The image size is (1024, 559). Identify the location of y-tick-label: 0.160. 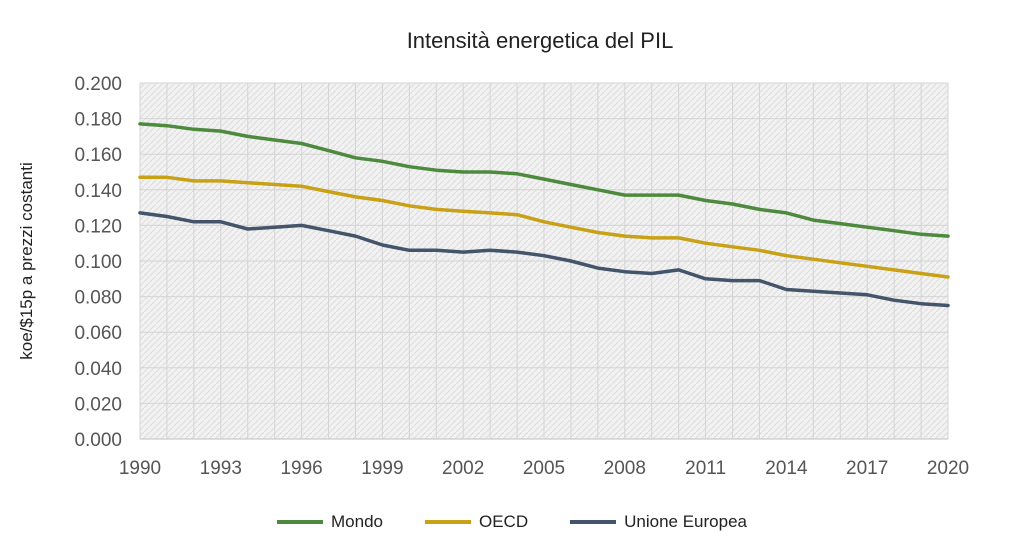
(98, 155).